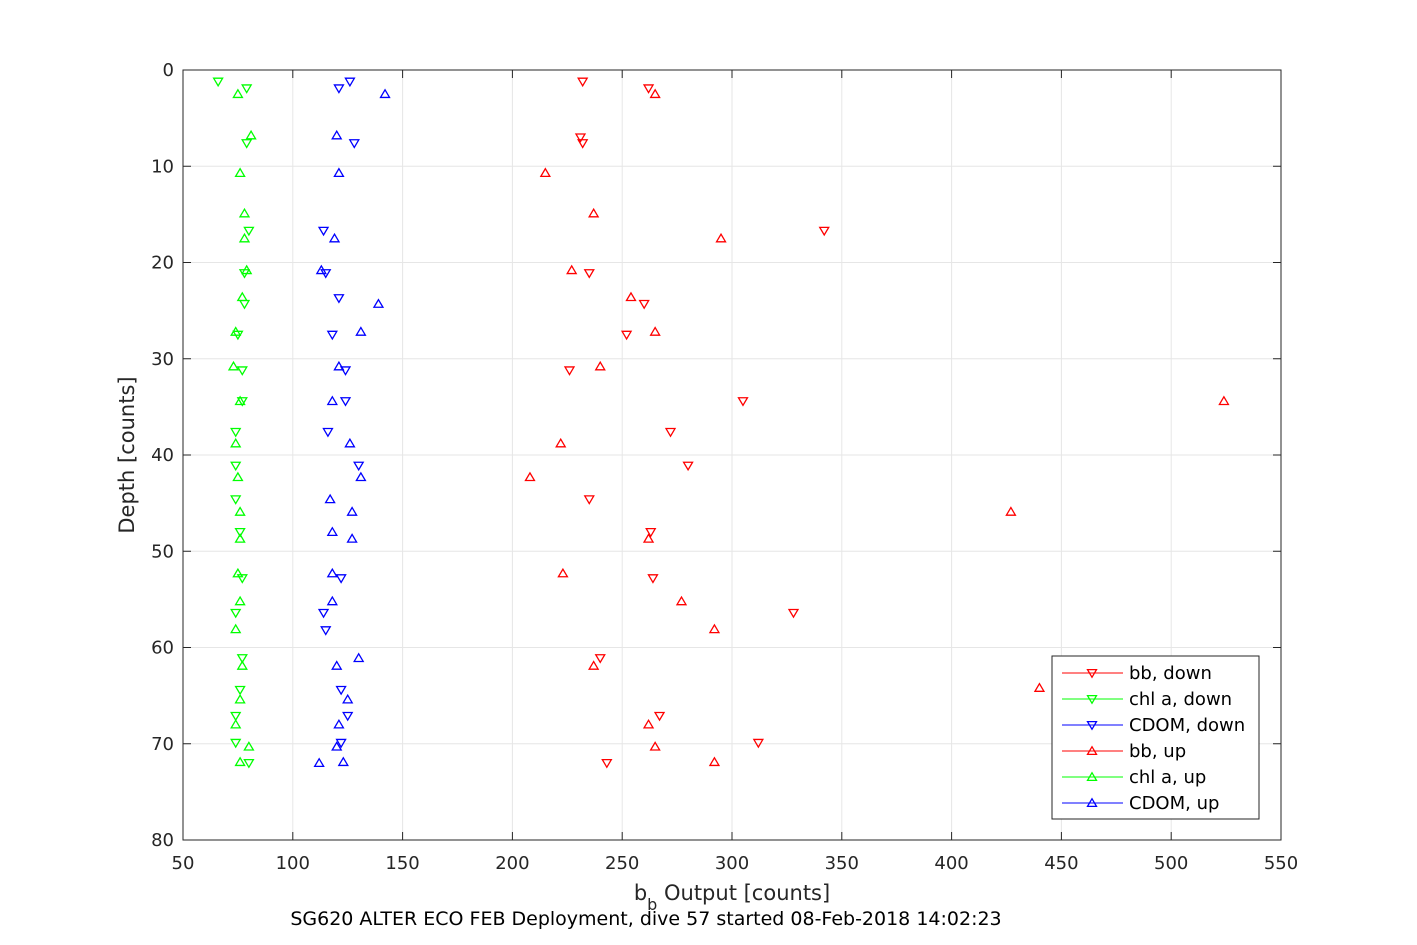 This screenshot has height=945, width=1417. Describe the element at coordinates (1171, 863) in the screenshot. I see `x-tick-label: 500` at that location.